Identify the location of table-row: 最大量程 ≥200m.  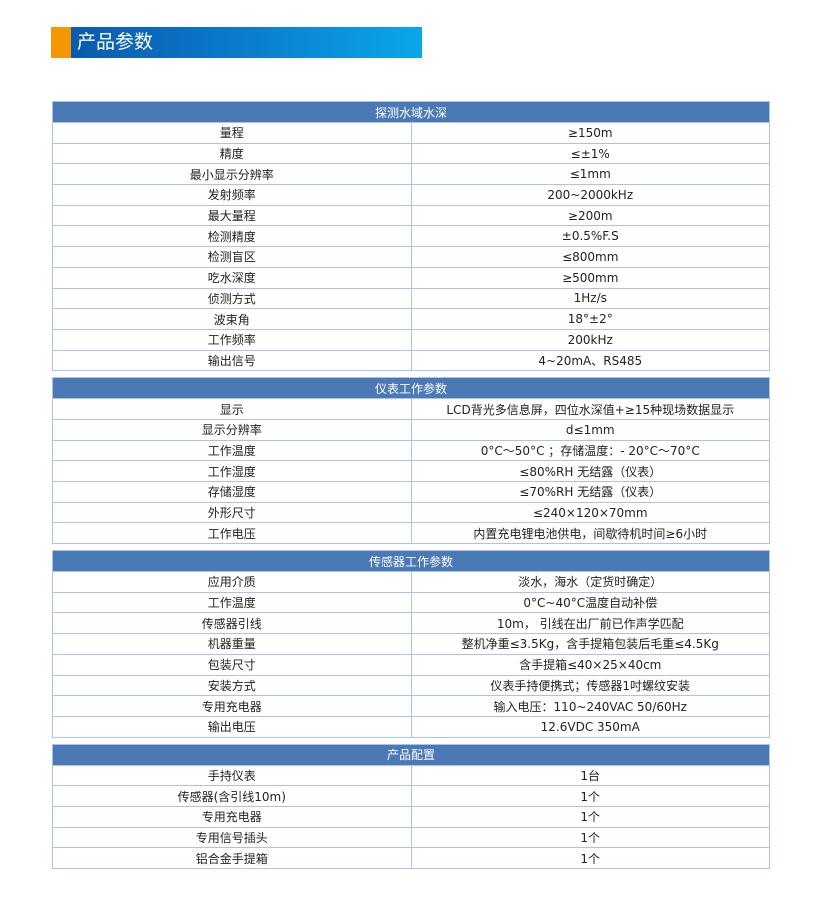
(411, 215).